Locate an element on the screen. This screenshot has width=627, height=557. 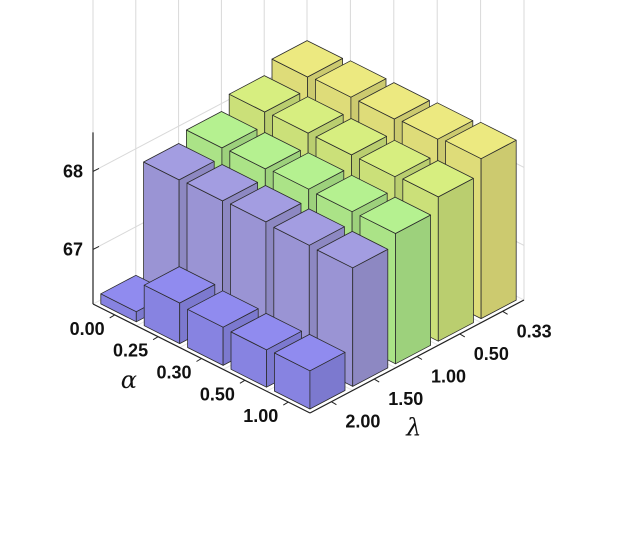
z-tick-label: 67 is located at coordinates (73, 249).